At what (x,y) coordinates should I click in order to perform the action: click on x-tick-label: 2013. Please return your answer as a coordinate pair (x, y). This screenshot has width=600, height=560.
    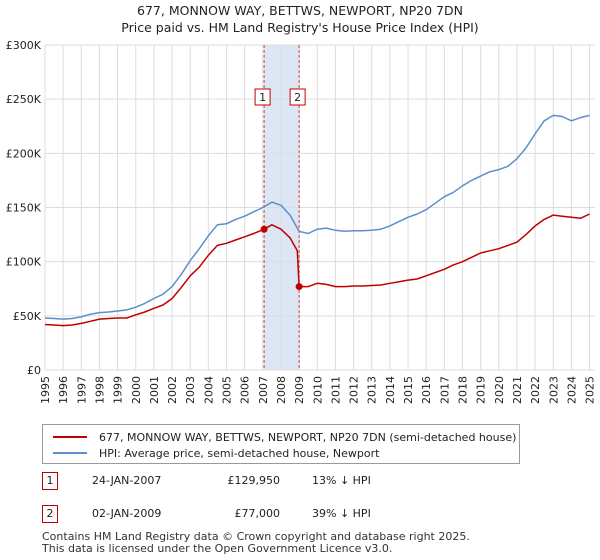
    Looking at the image, I should click on (372, 390).